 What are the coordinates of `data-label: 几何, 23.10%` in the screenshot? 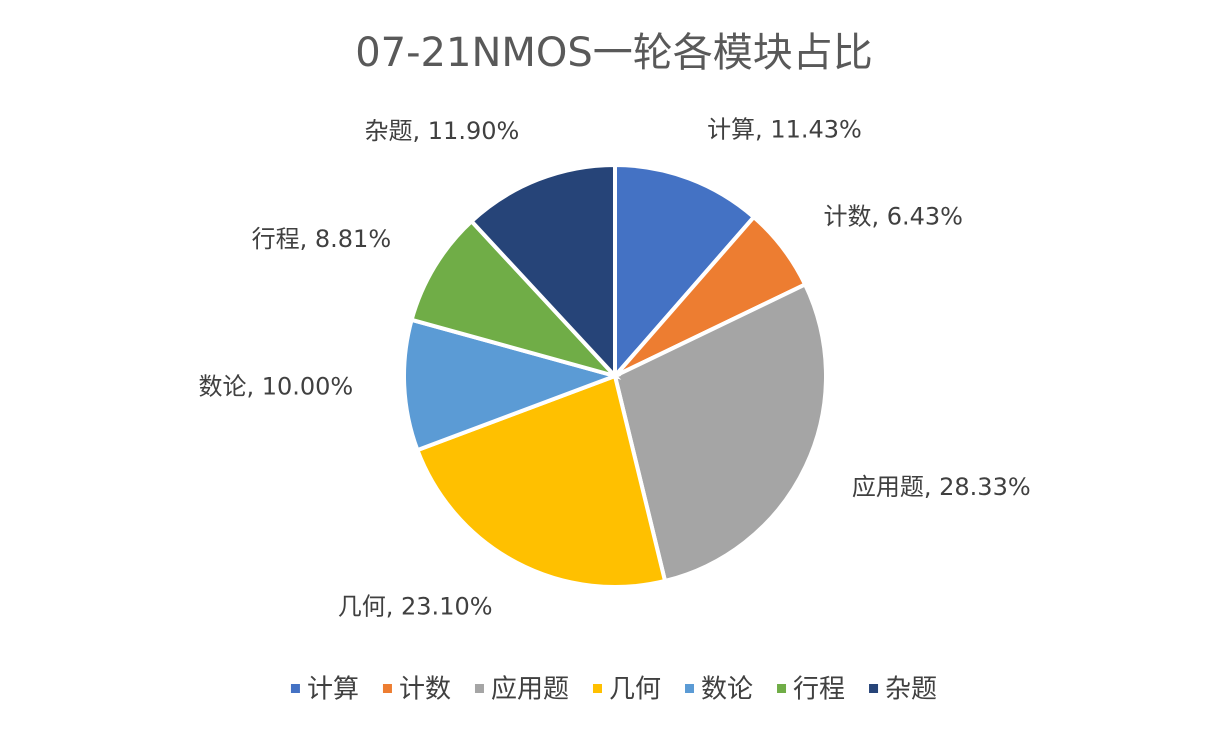 It's located at (415, 607).